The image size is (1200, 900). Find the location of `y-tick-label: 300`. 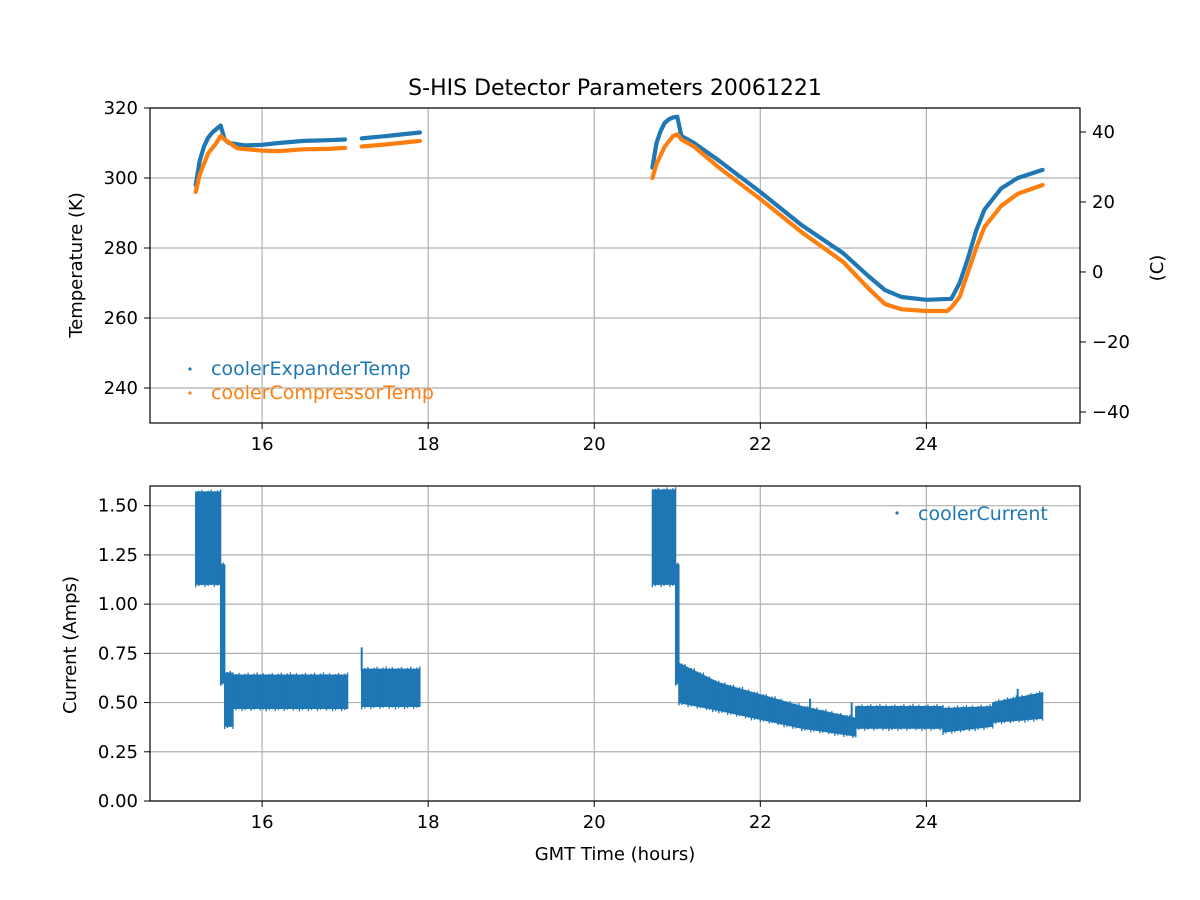

y-tick-label: 300 is located at coordinates (121, 178).